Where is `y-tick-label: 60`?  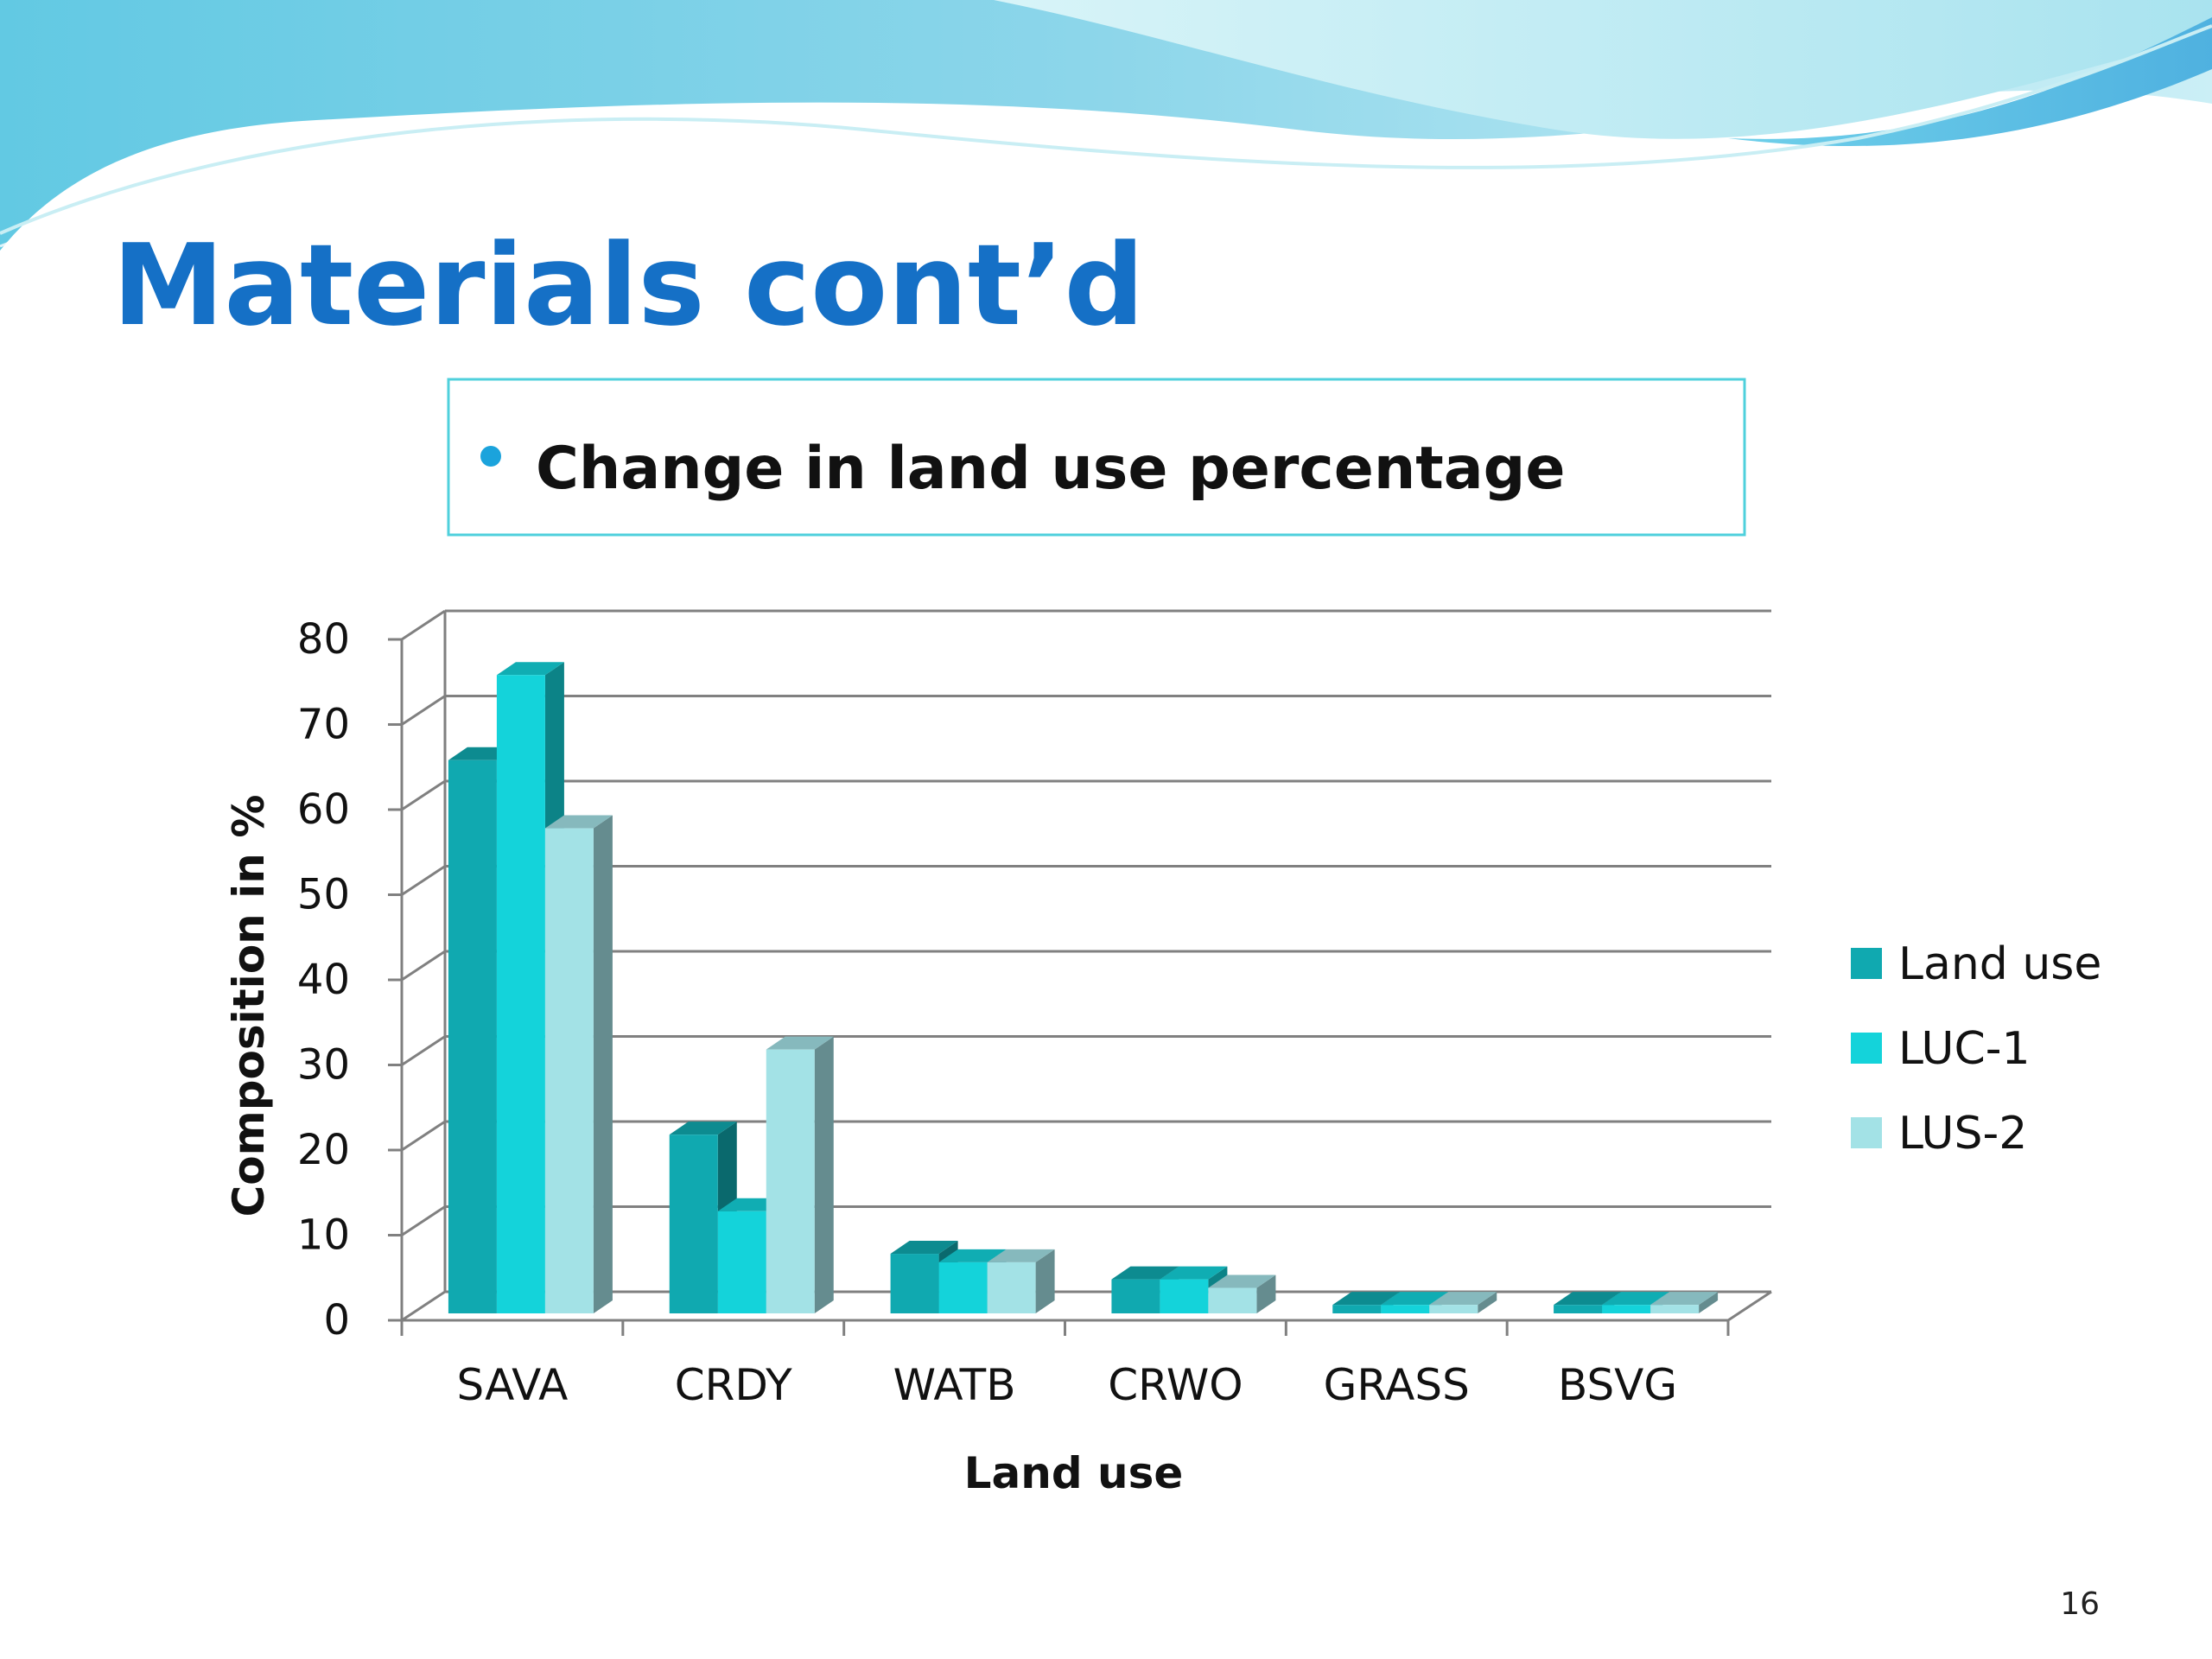 y-tick-label: 60 is located at coordinates (323, 809).